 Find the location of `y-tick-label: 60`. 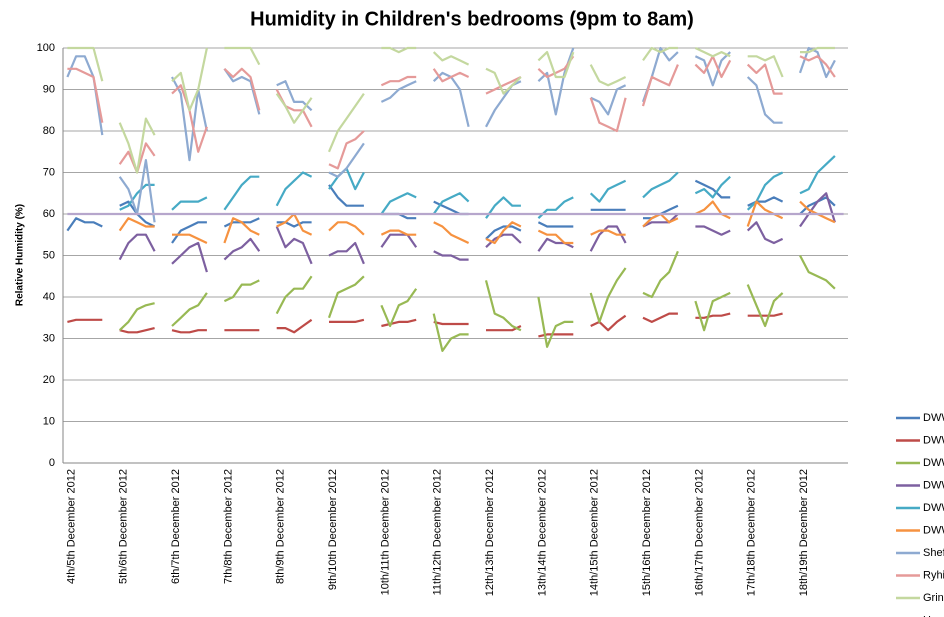

y-tick-label: 60 is located at coordinates (49, 214).